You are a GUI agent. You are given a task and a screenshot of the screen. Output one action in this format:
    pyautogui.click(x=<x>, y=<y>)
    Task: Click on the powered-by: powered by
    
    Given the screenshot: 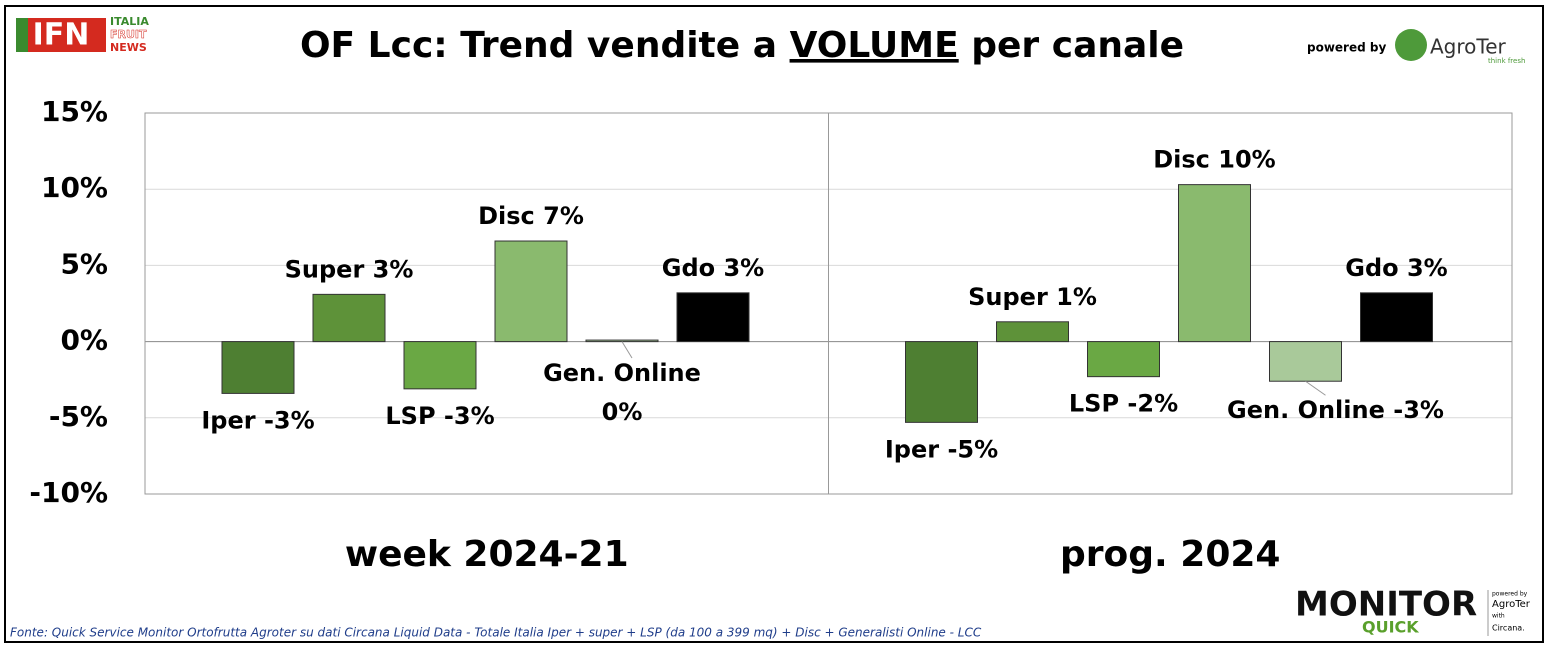 What is the action you would take?
    pyautogui.click(x=1346, y=48)
    